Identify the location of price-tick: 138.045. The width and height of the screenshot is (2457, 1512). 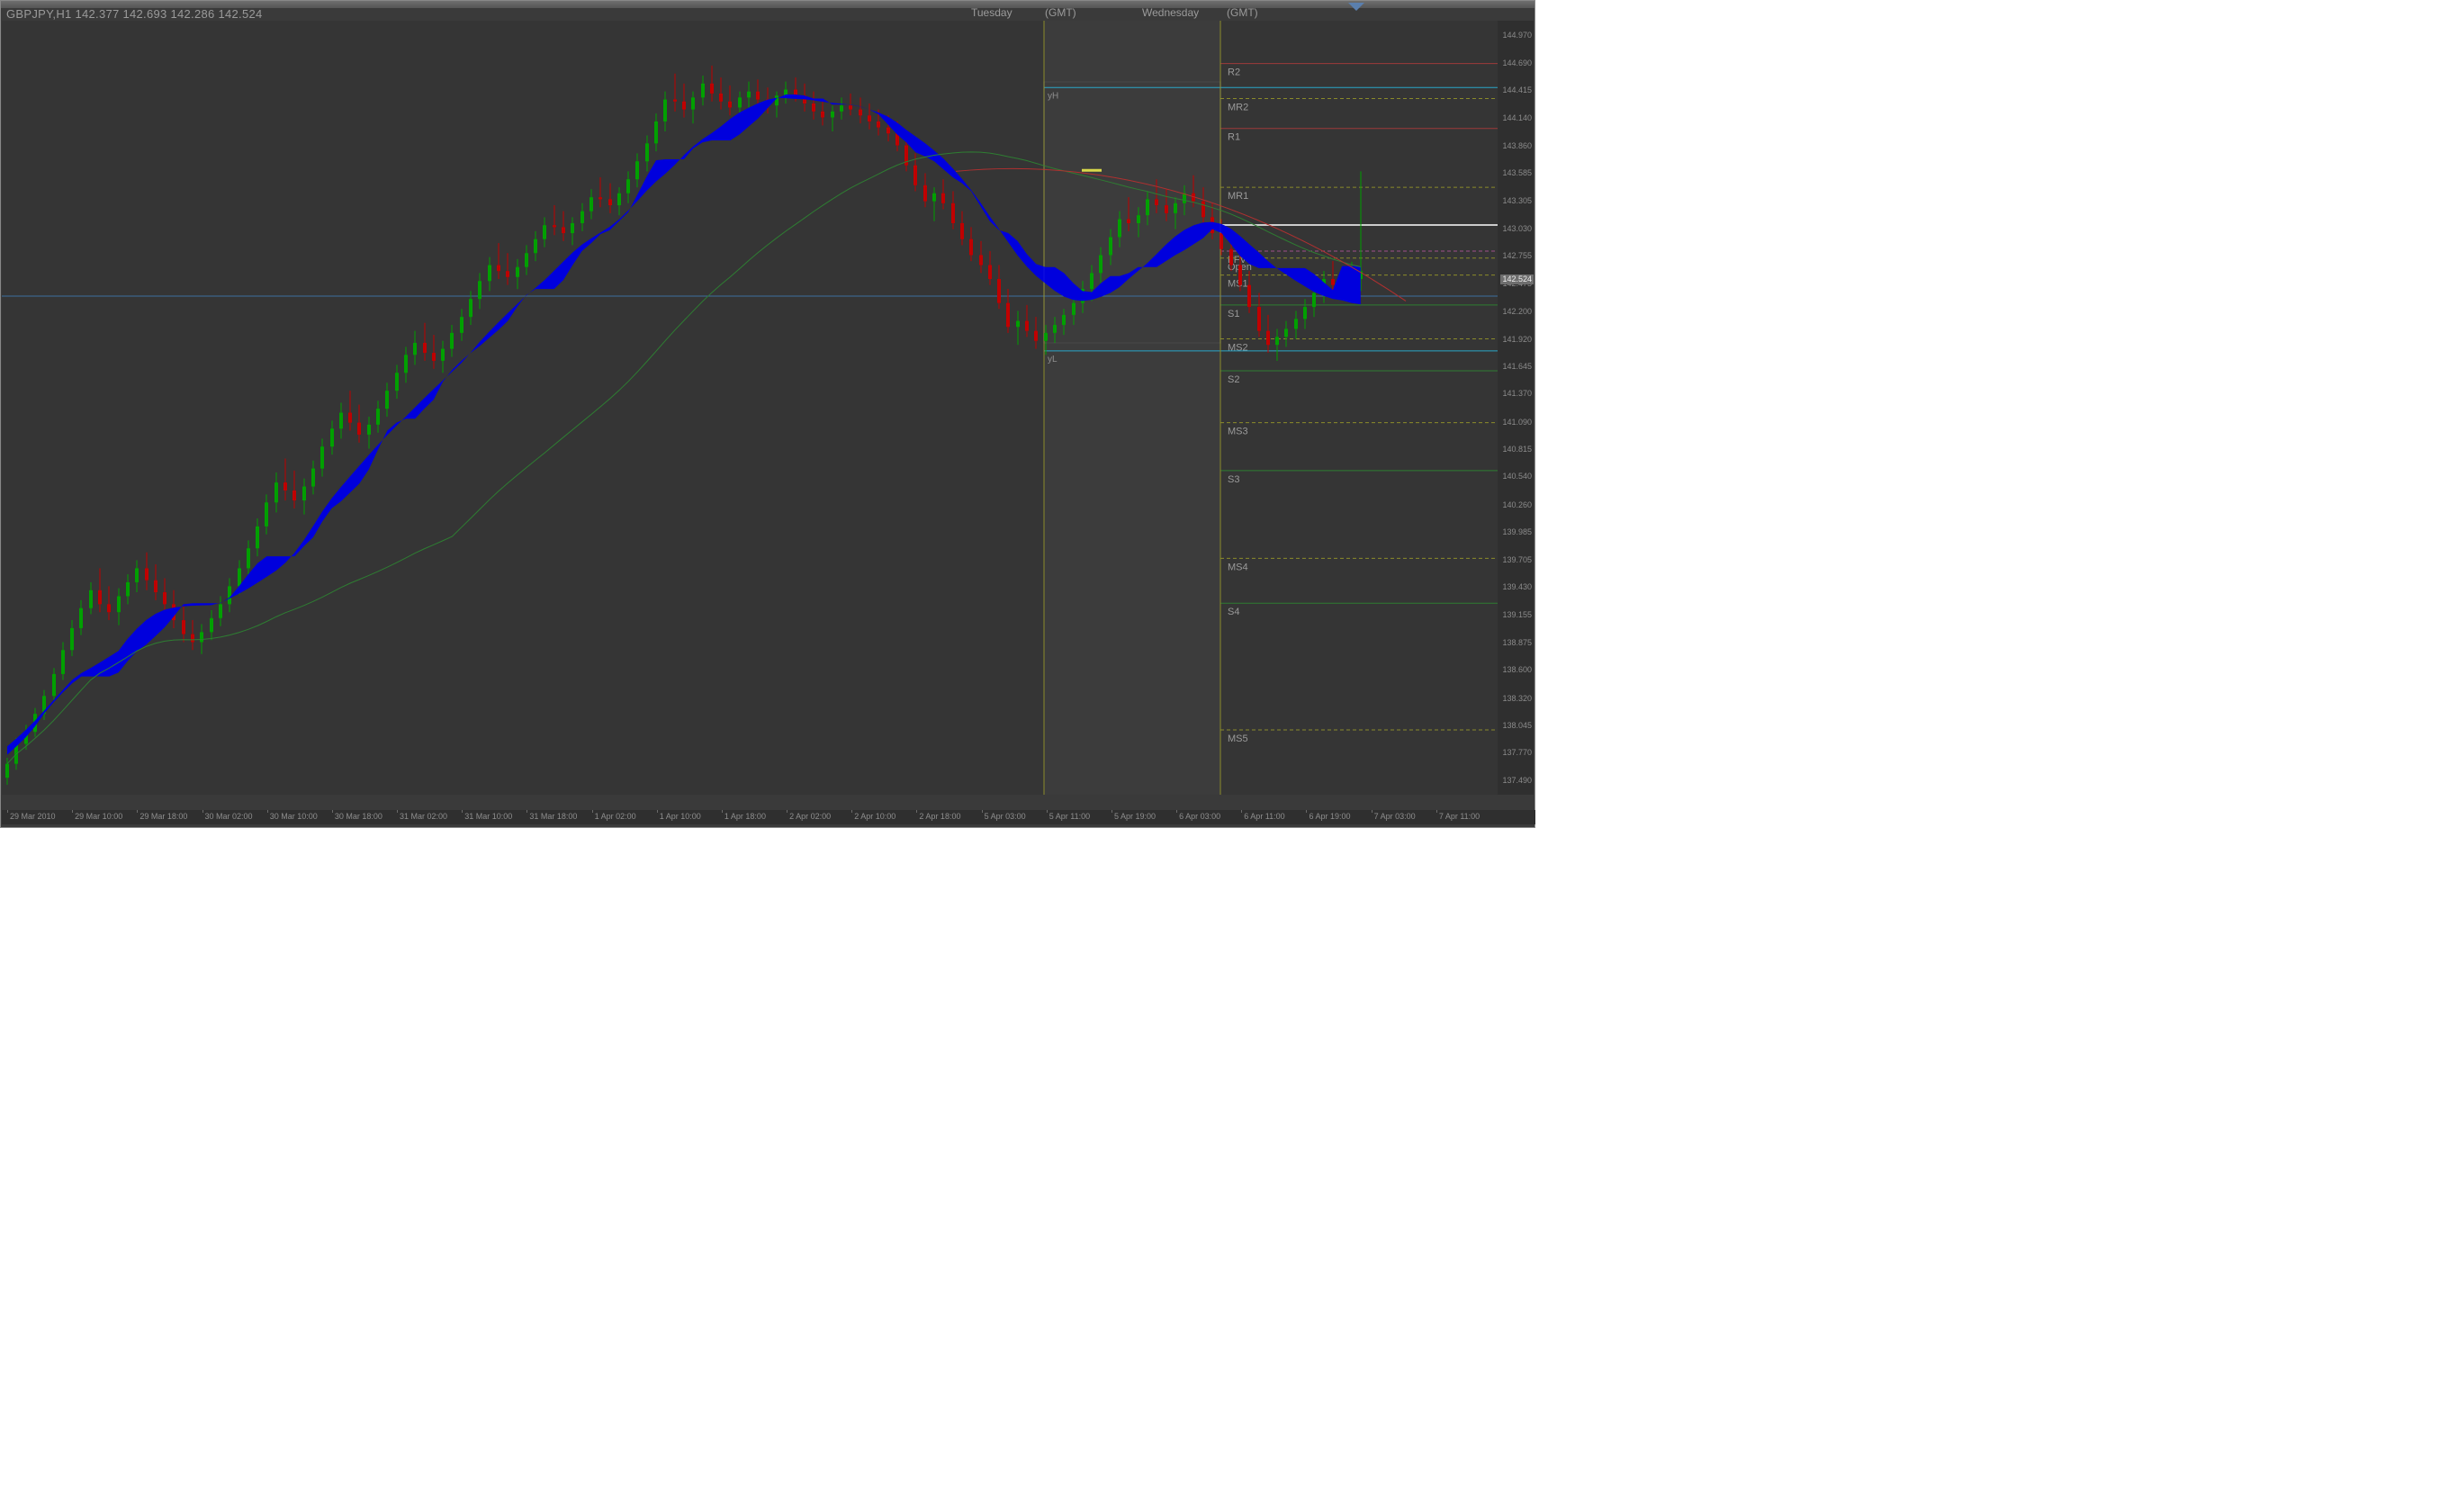
(1517, 725).